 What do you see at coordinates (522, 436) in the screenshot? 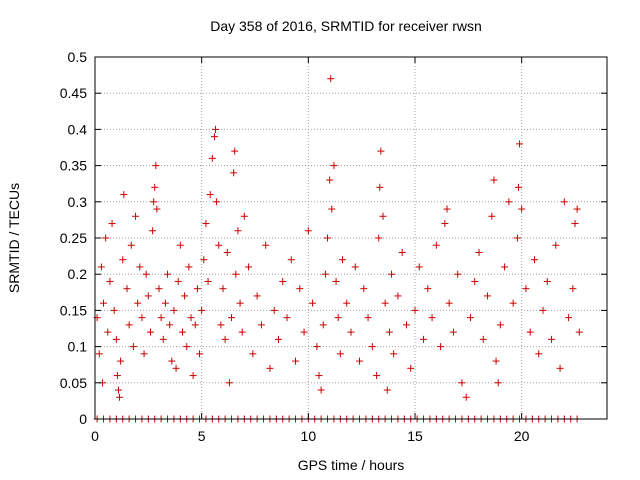
I see `x-tick-label: 20` at bounding box center [522, 436].